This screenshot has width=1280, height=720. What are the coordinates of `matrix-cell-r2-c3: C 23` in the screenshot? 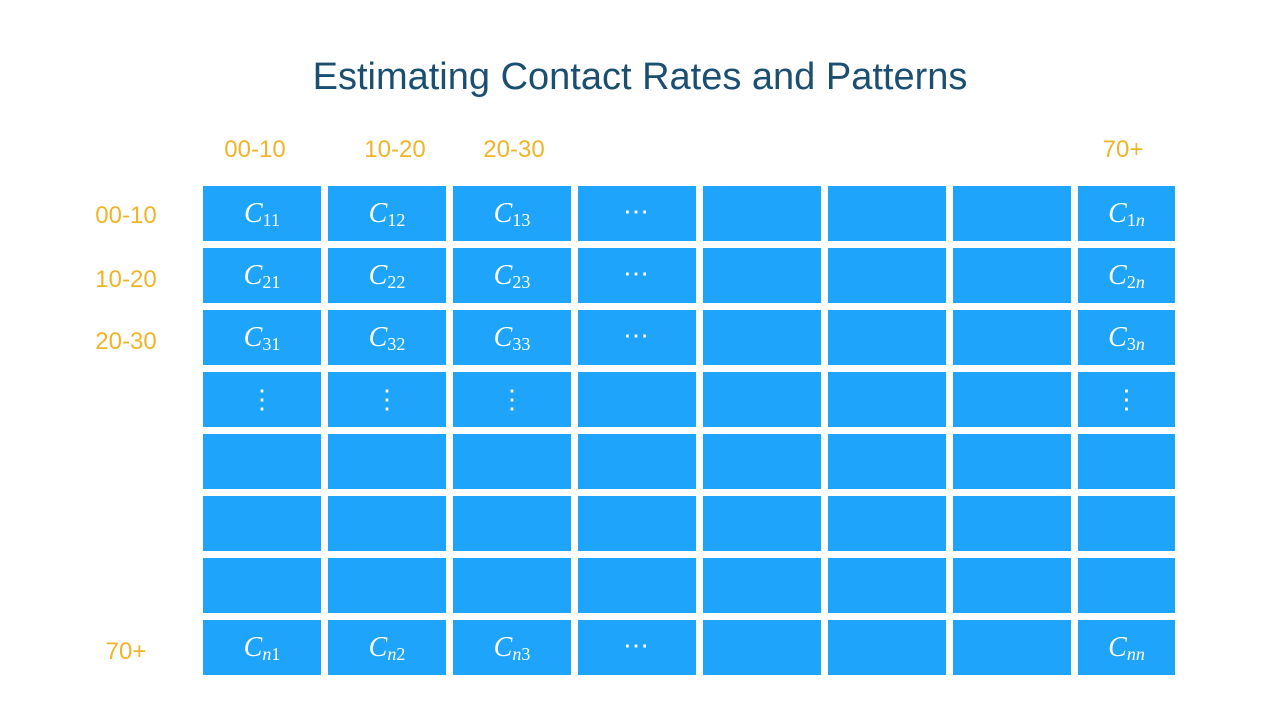 It's located at (512, 275).